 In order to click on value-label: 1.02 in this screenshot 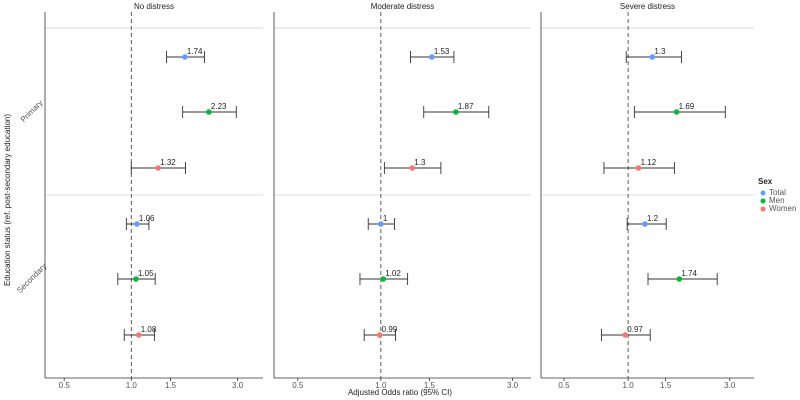, I will do `click(393, 273)`.